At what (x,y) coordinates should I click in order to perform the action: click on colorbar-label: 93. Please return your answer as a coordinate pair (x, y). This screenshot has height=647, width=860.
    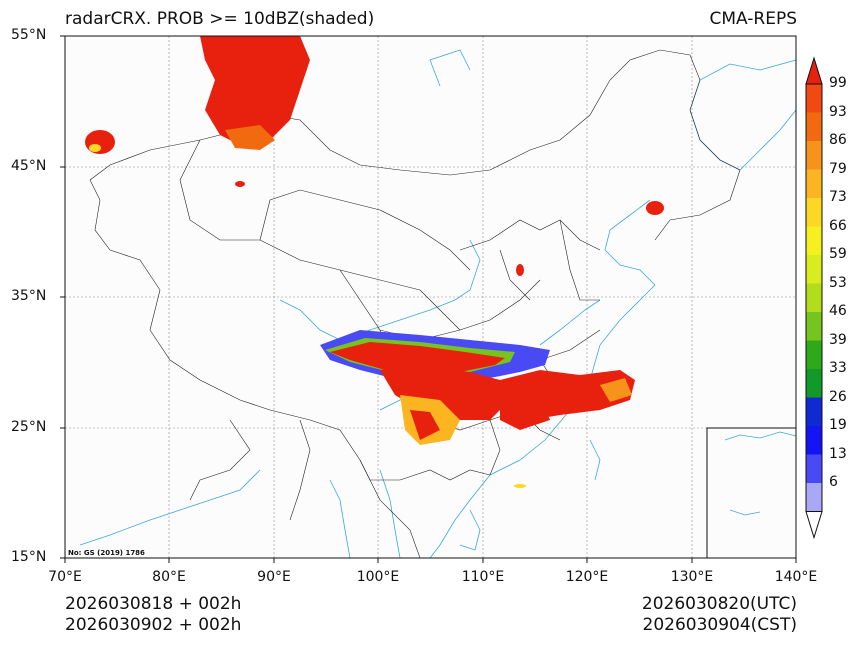
    Looking at the image, I should click on (838, 112).